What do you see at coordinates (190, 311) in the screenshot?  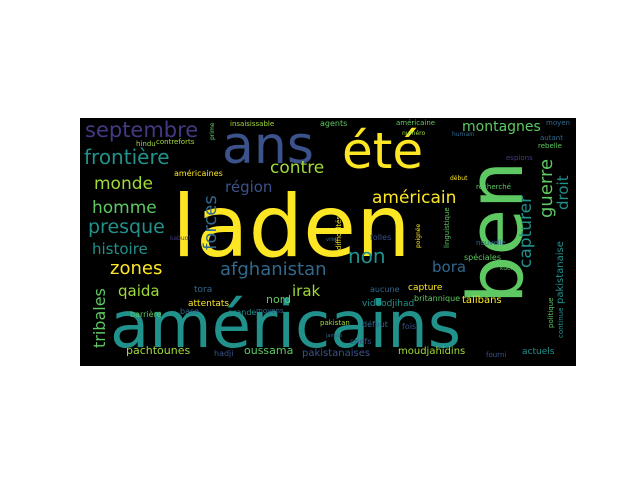 I see `word-base: base` at bounding box center [190, 311].